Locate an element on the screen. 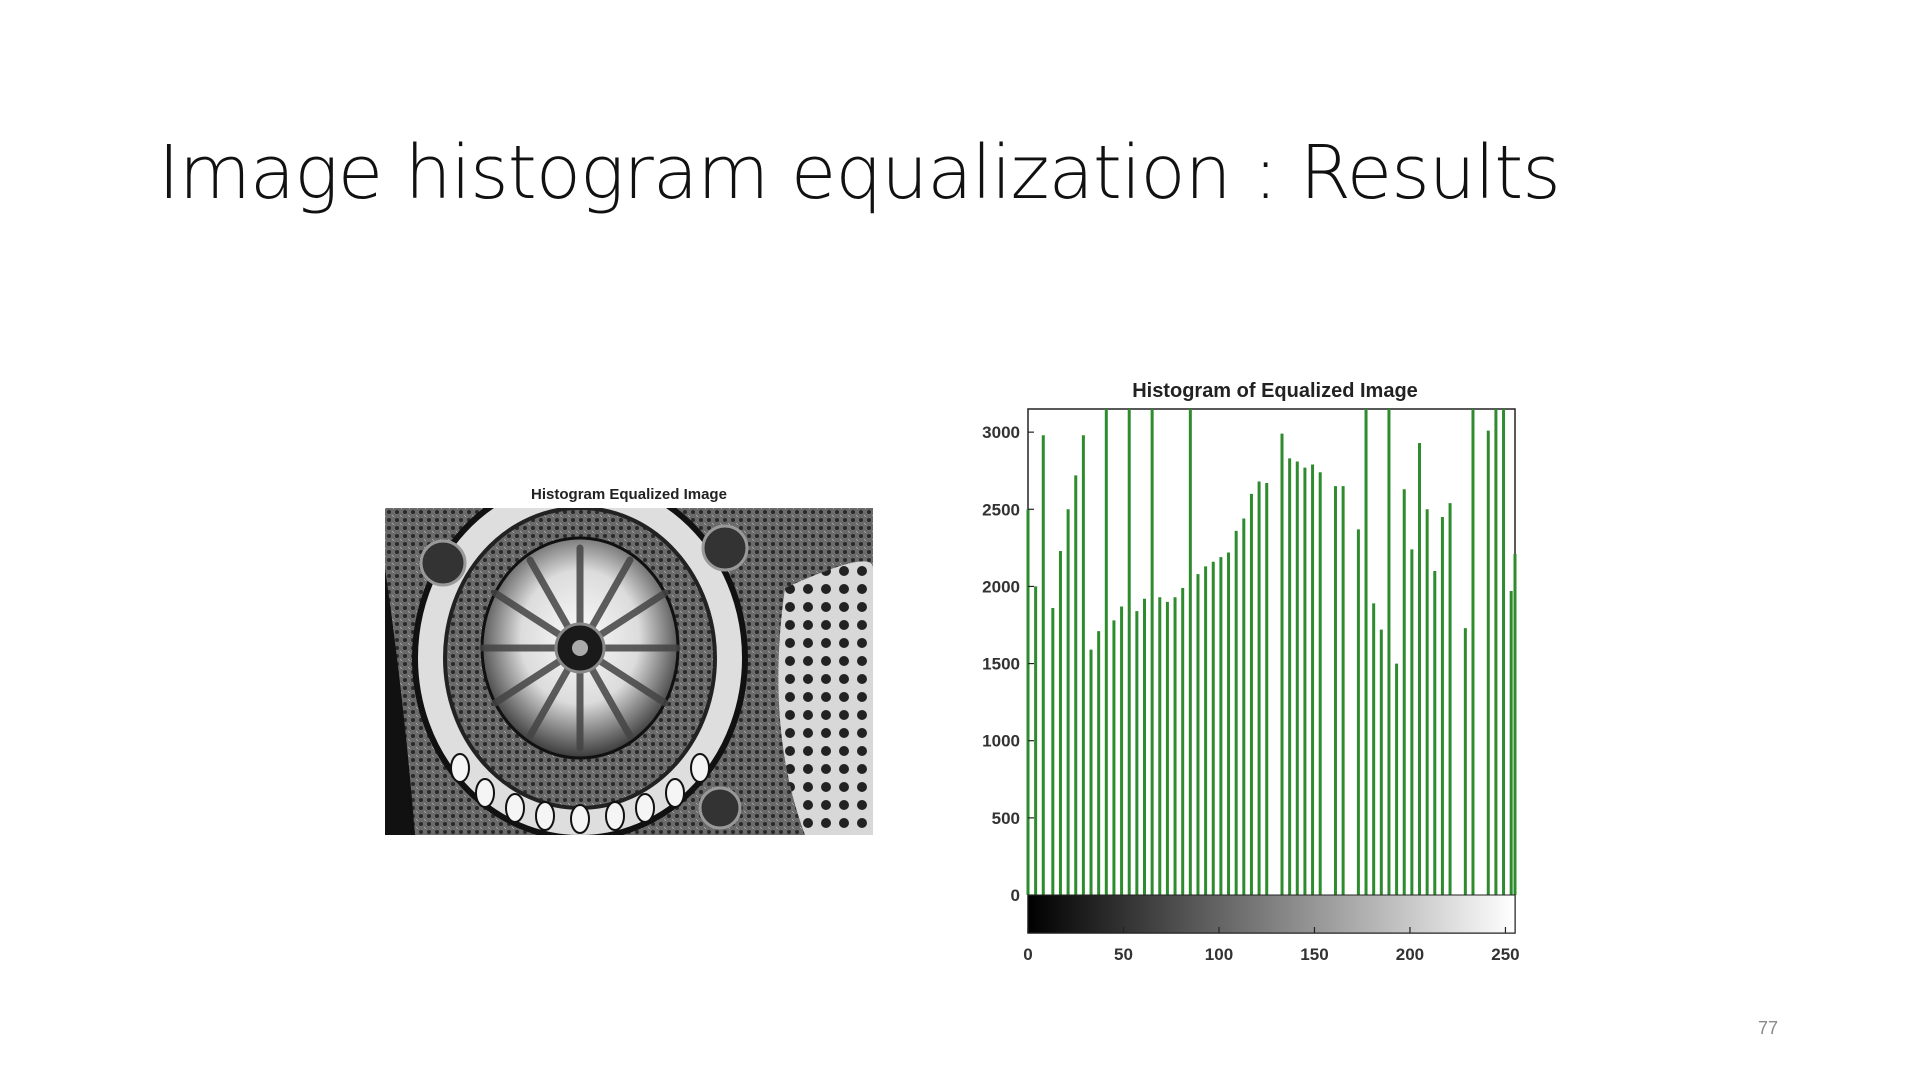 This screenshot has height=1080, width=1920. x-axis-ticks: 0 50 100 150 200 250 is located at coordinates (1271, 945).